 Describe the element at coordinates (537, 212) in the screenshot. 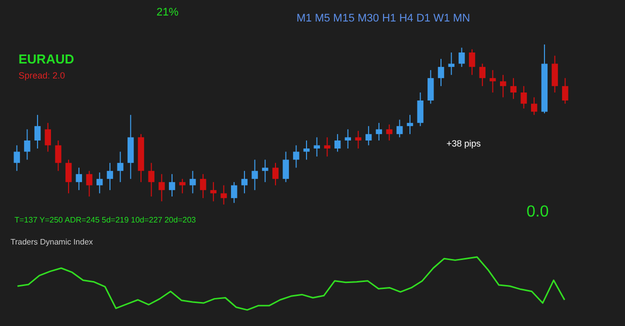

I see `annotation: 0.0` at that location.